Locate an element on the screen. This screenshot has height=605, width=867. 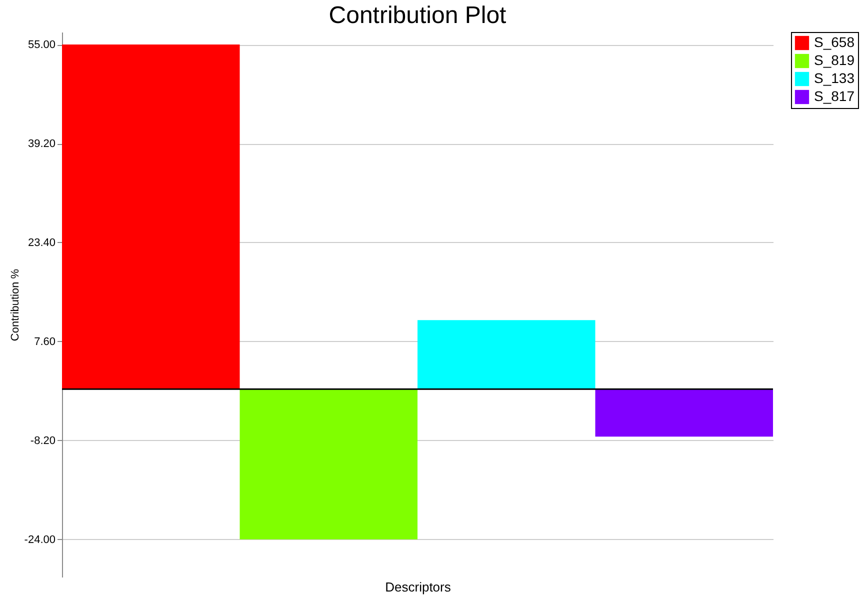
x-axis-title: Descriptors is located at coordinates (418, 587).